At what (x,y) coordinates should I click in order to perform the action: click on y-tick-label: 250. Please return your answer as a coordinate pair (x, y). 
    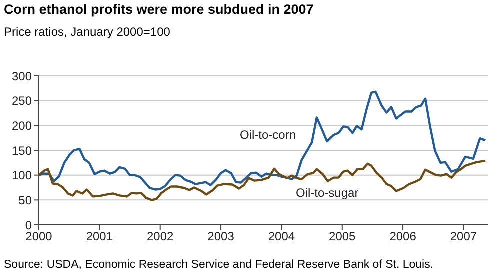
    Looking at the image, I should click on (22, 101).